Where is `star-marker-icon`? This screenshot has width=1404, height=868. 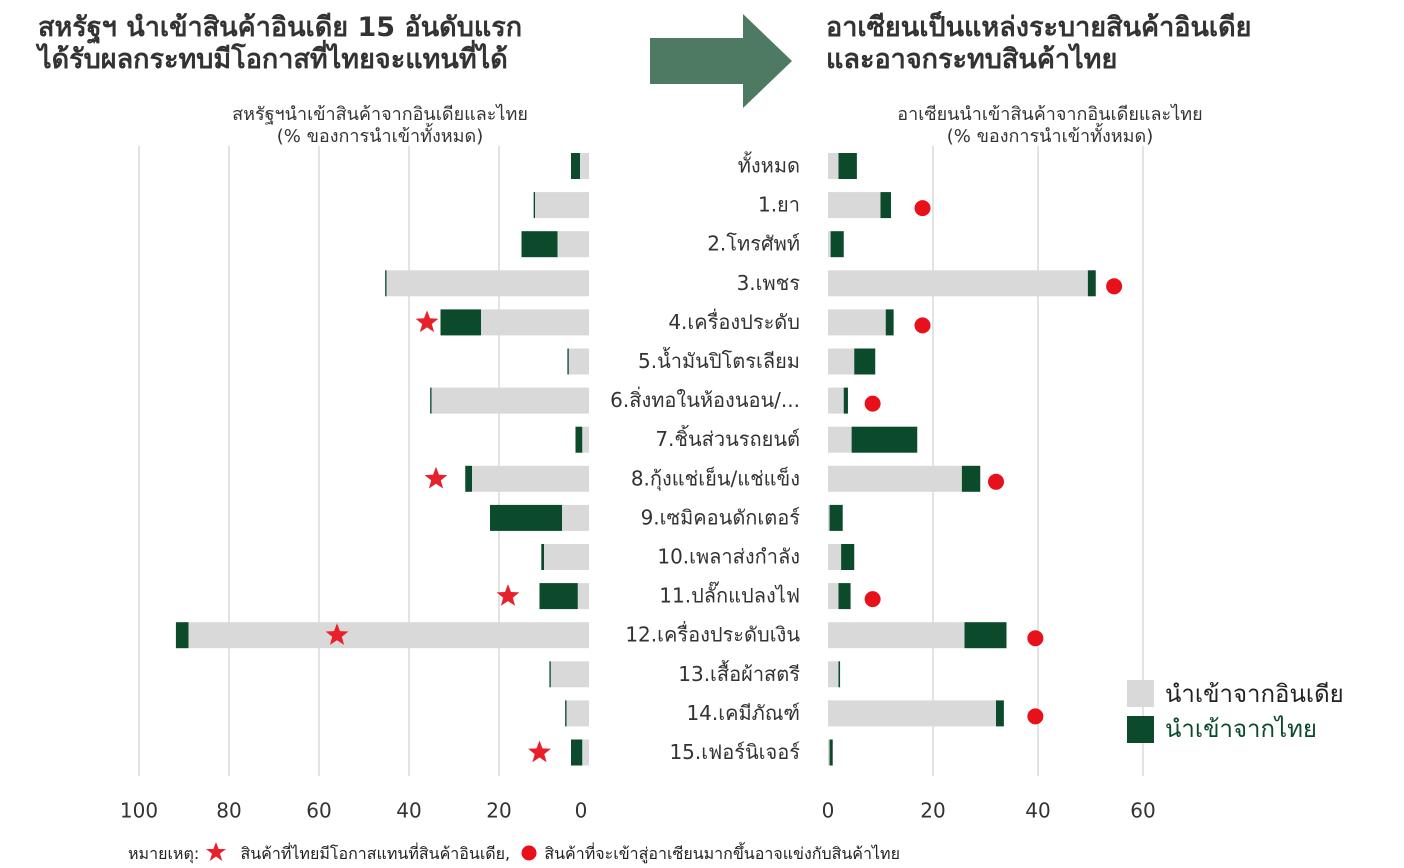
star-marker-icon is located at coordinates (216, 851).